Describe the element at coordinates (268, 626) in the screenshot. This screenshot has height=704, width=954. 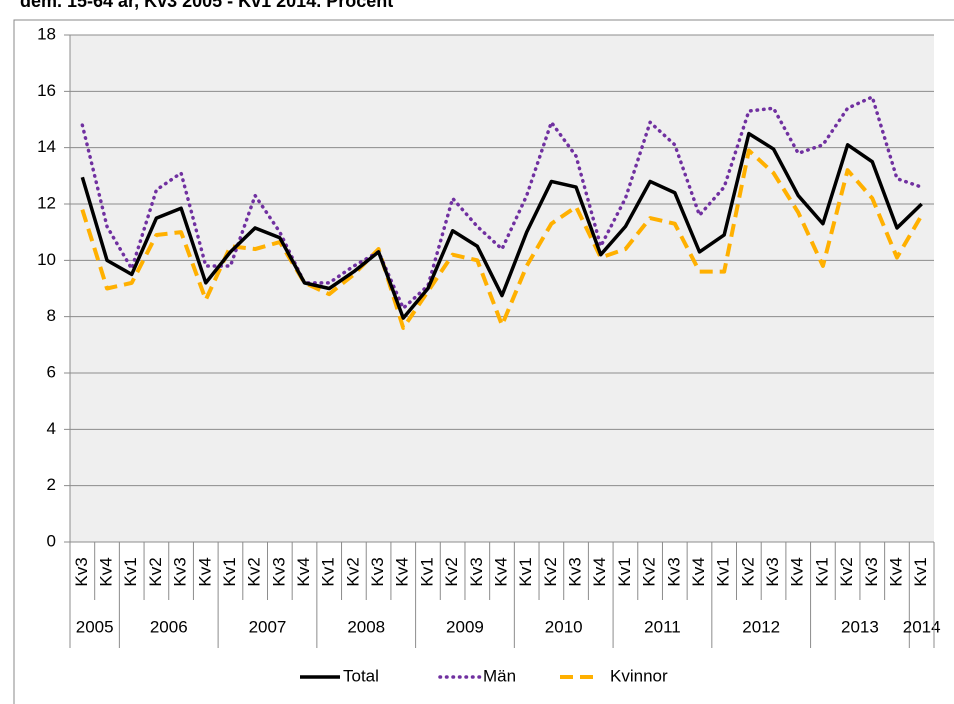
I see `group-label: 2007` at that location.